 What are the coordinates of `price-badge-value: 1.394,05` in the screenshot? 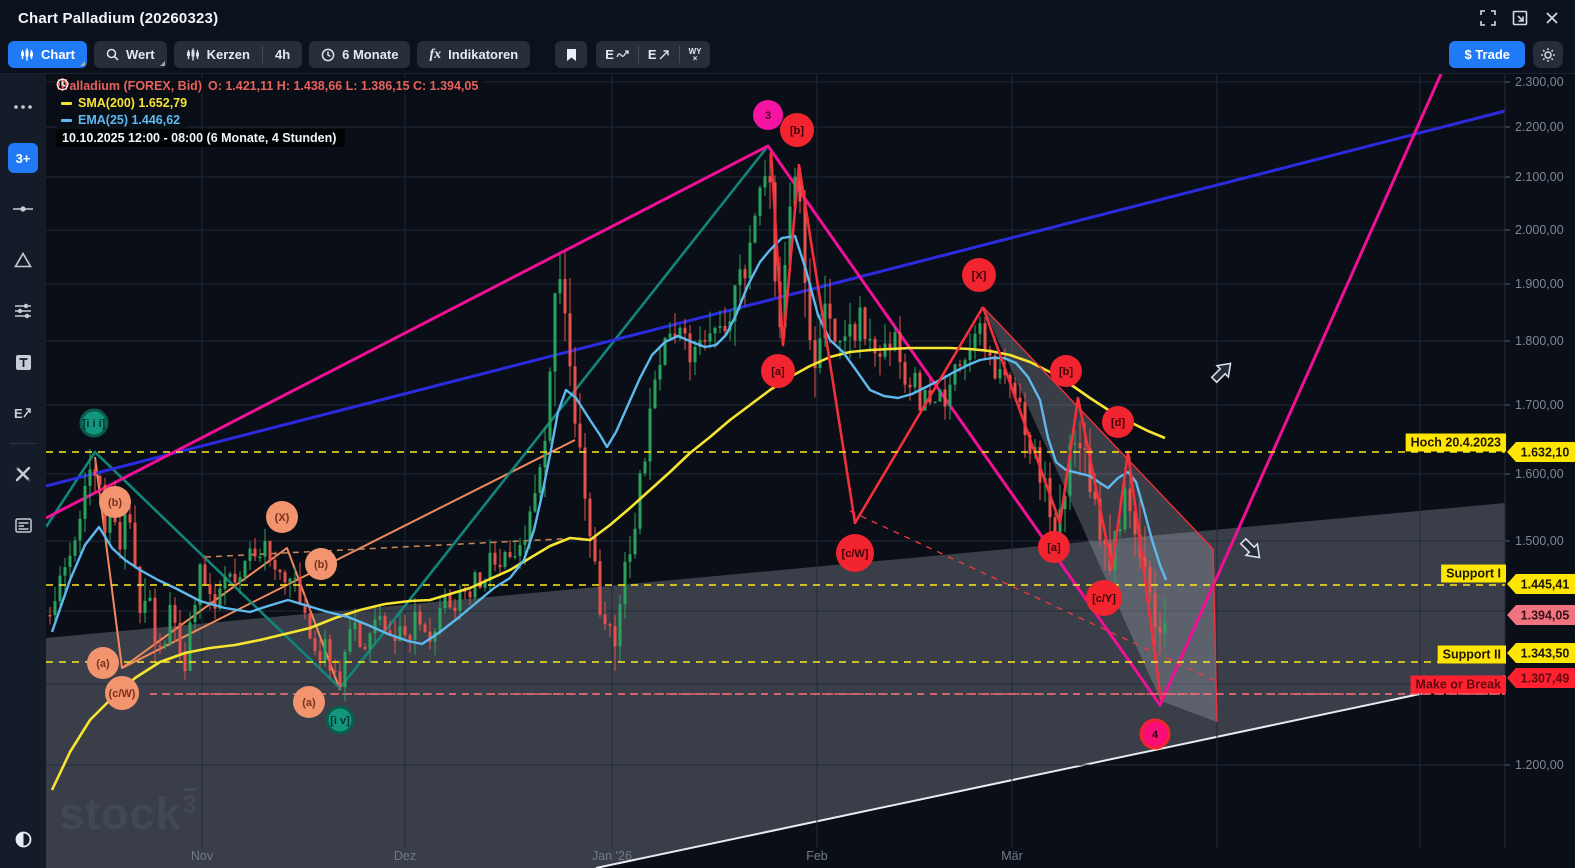 It's located at (1545, 616).